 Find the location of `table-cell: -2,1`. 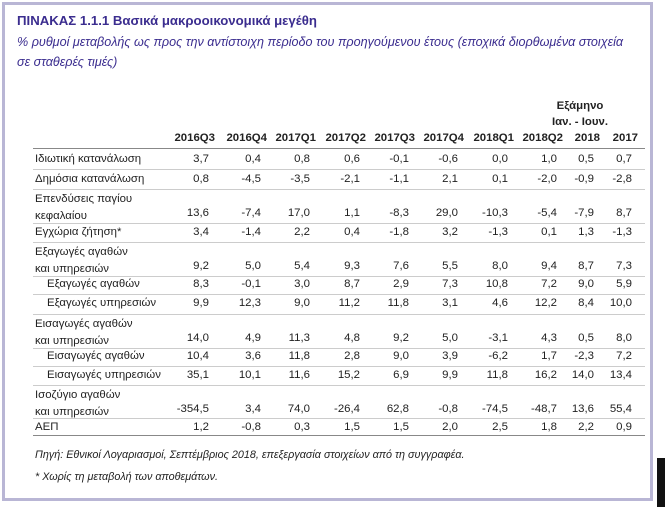

table-cell: -2,1 is located at coordinates (350, 179).